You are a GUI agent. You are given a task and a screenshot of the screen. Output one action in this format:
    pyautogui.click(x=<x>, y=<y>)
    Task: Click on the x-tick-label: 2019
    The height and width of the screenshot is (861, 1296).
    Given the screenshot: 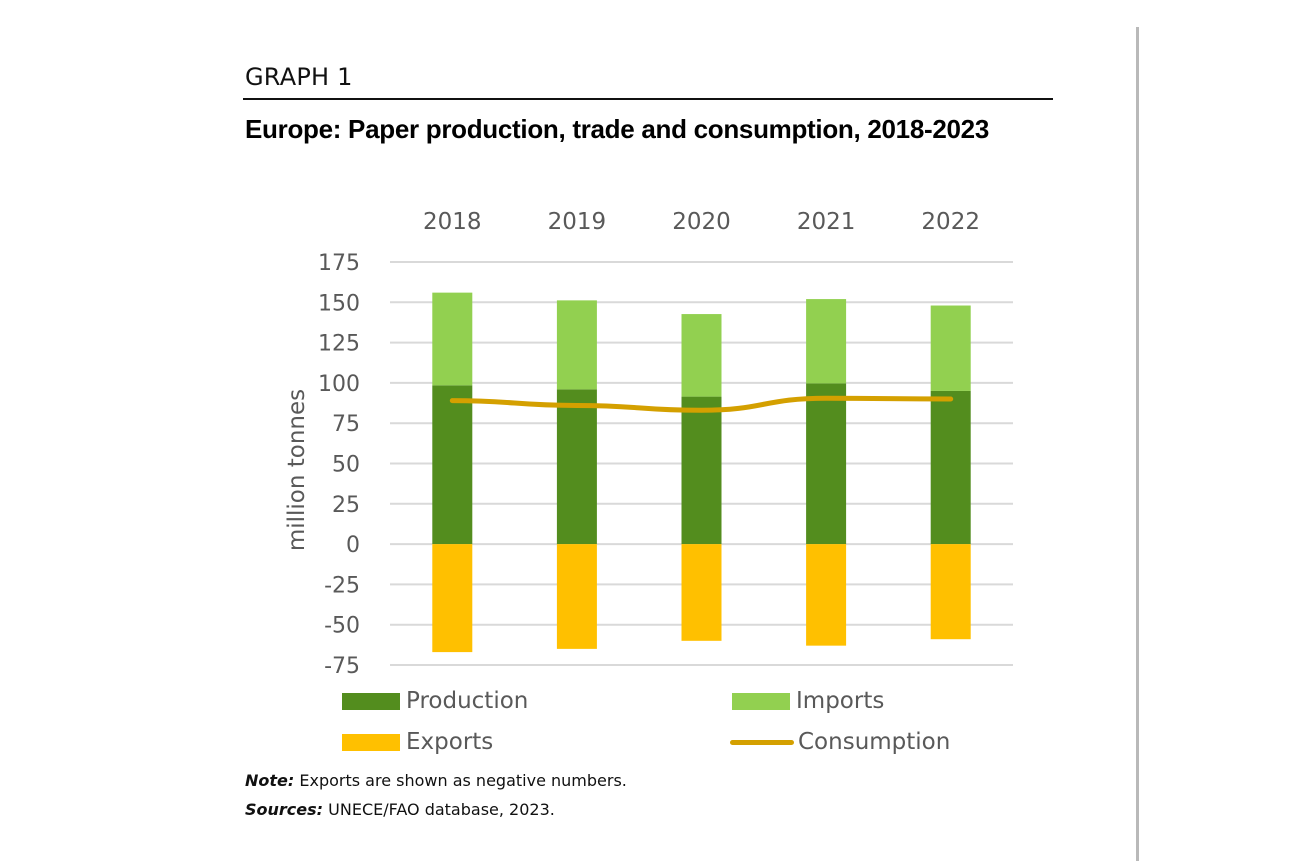 What is the action you would take?
    pyautogui.click(x=577, y=222)
    